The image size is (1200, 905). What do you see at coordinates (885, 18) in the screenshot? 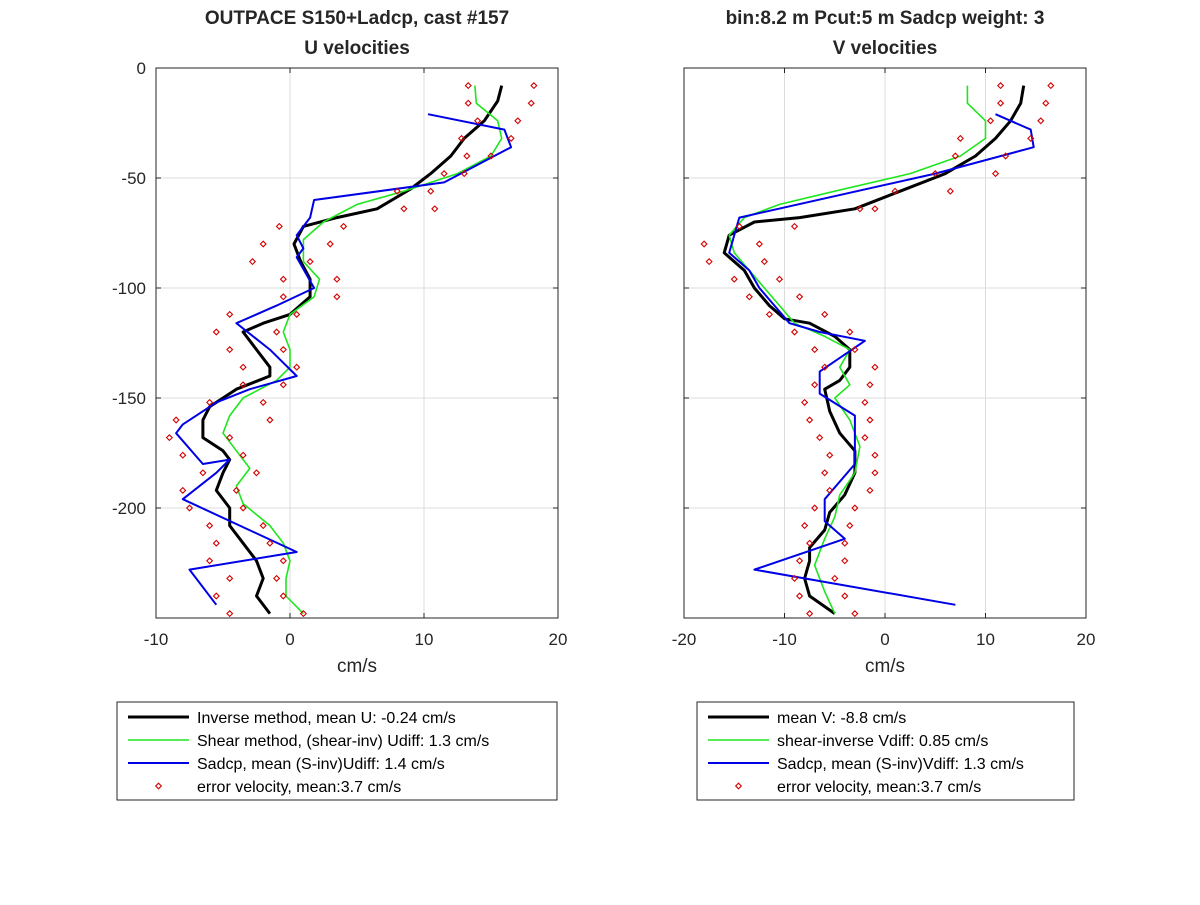
I see `v-panel-title-line1: bin:8.2 m Pcut:5 m Sadcp weight: 3` at bounding box center [885, 18].